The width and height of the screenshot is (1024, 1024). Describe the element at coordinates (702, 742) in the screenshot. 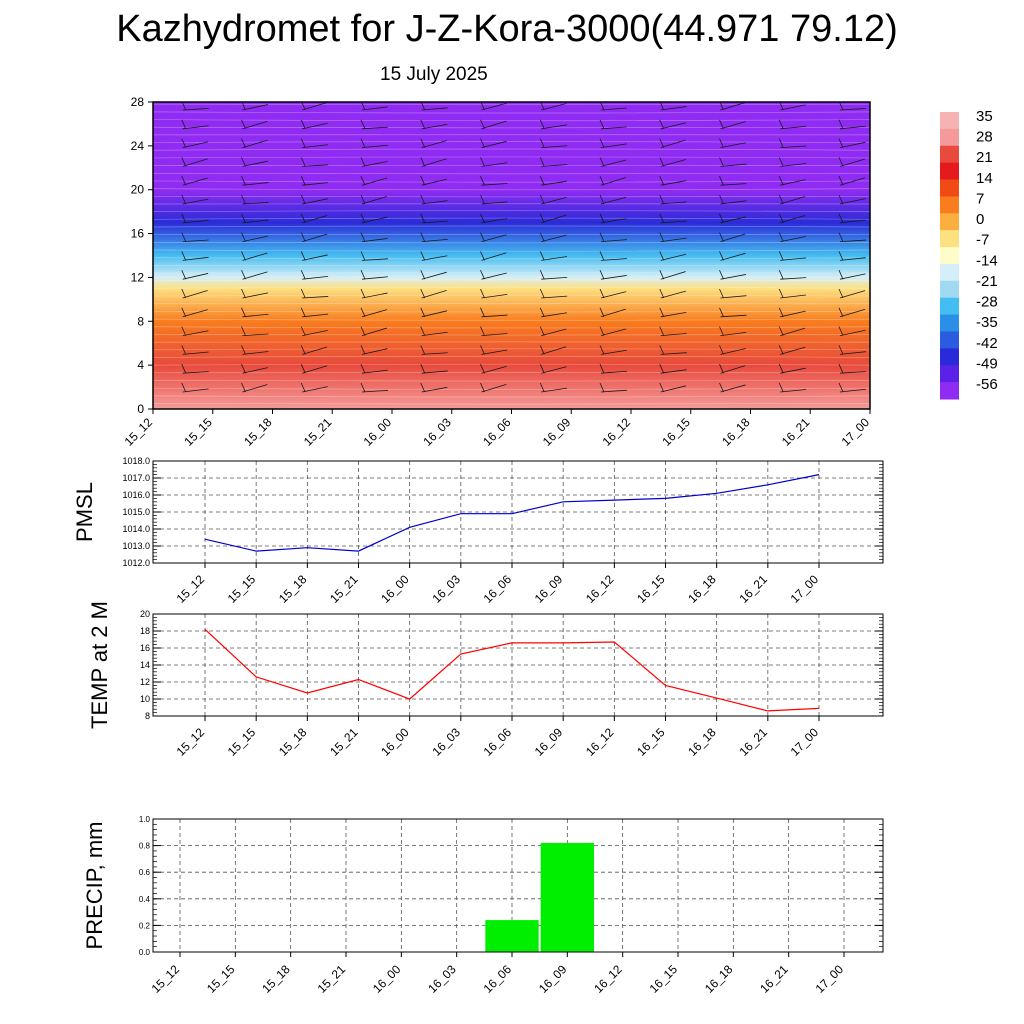

I see `x-tick-label: 16_18` at that location.